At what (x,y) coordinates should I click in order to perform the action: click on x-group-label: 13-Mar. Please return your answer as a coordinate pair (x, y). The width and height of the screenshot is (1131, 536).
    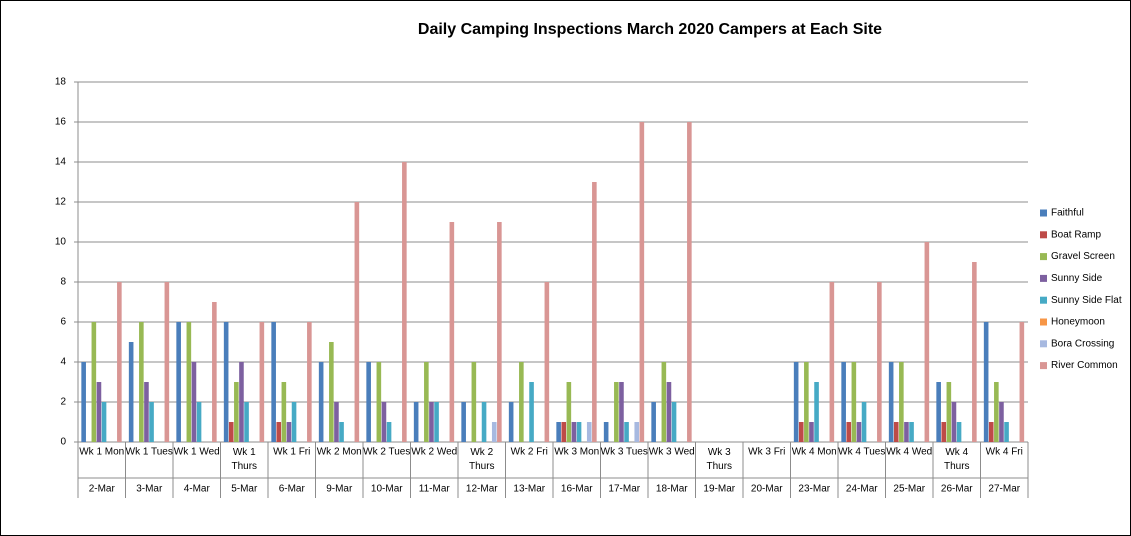
    Looking at the image, I should click on (529, 489).